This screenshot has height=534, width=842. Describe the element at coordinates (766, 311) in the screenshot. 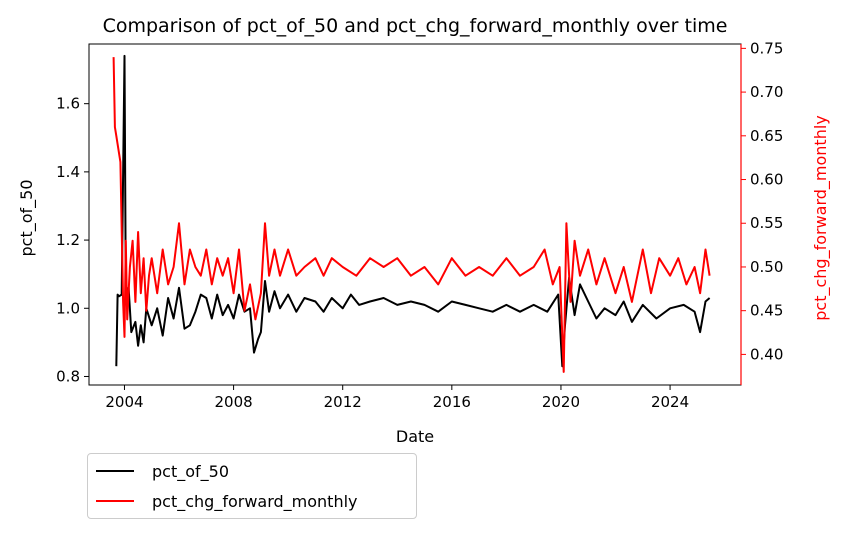

I see `right-y-tick-label: 0.45` at that location.